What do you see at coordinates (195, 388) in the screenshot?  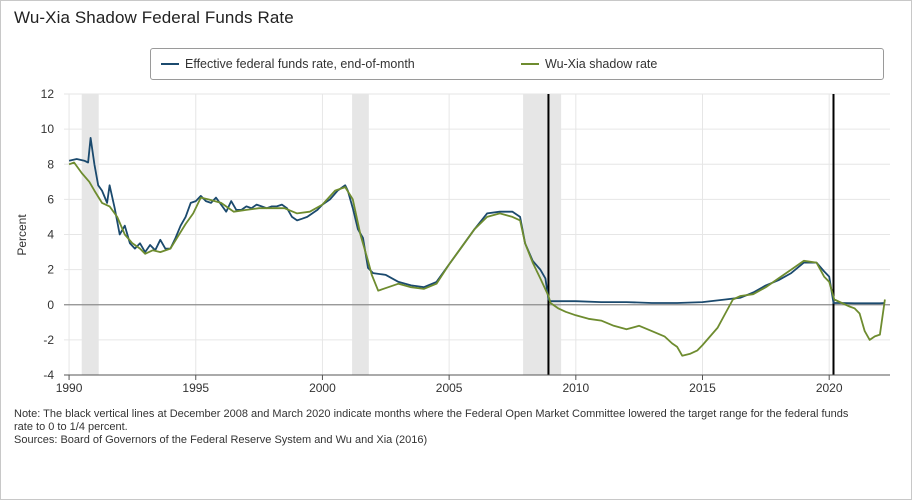 I see `x-tick-label: 1995` at bounding box center [195, 388].